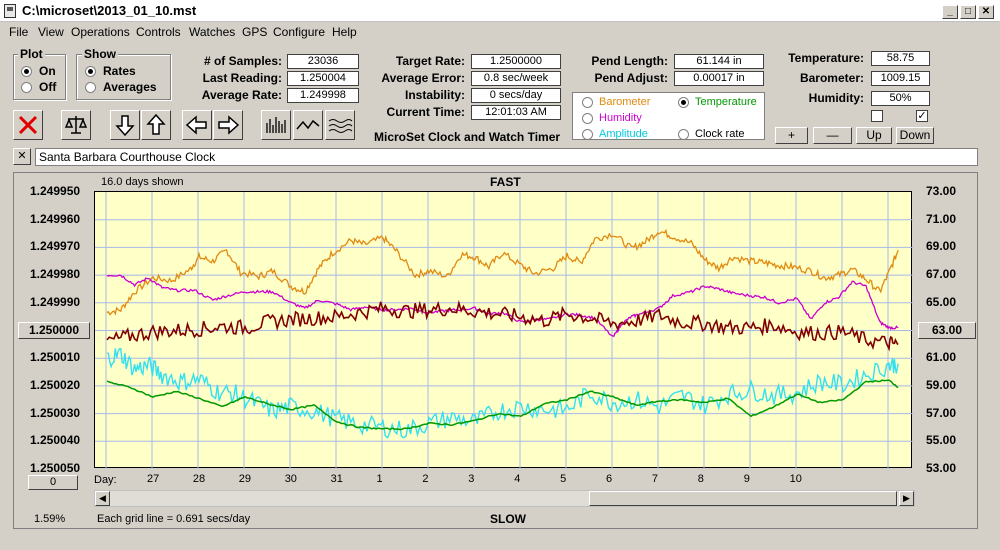  I want to click on horizontal-scrollbar: ◀ ▶, so click(504, 498).